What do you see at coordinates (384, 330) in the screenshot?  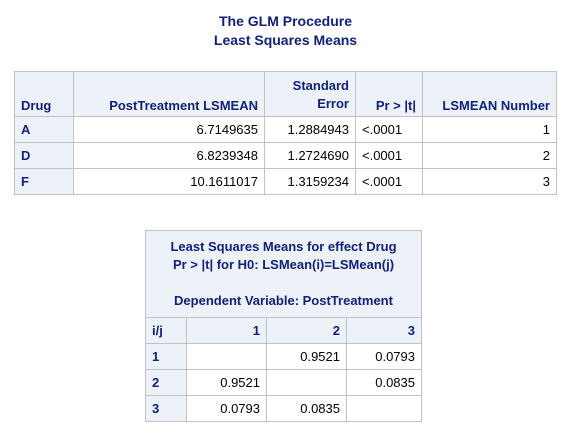 I see `col-header-3: 3` at bounding box center [384, 330].